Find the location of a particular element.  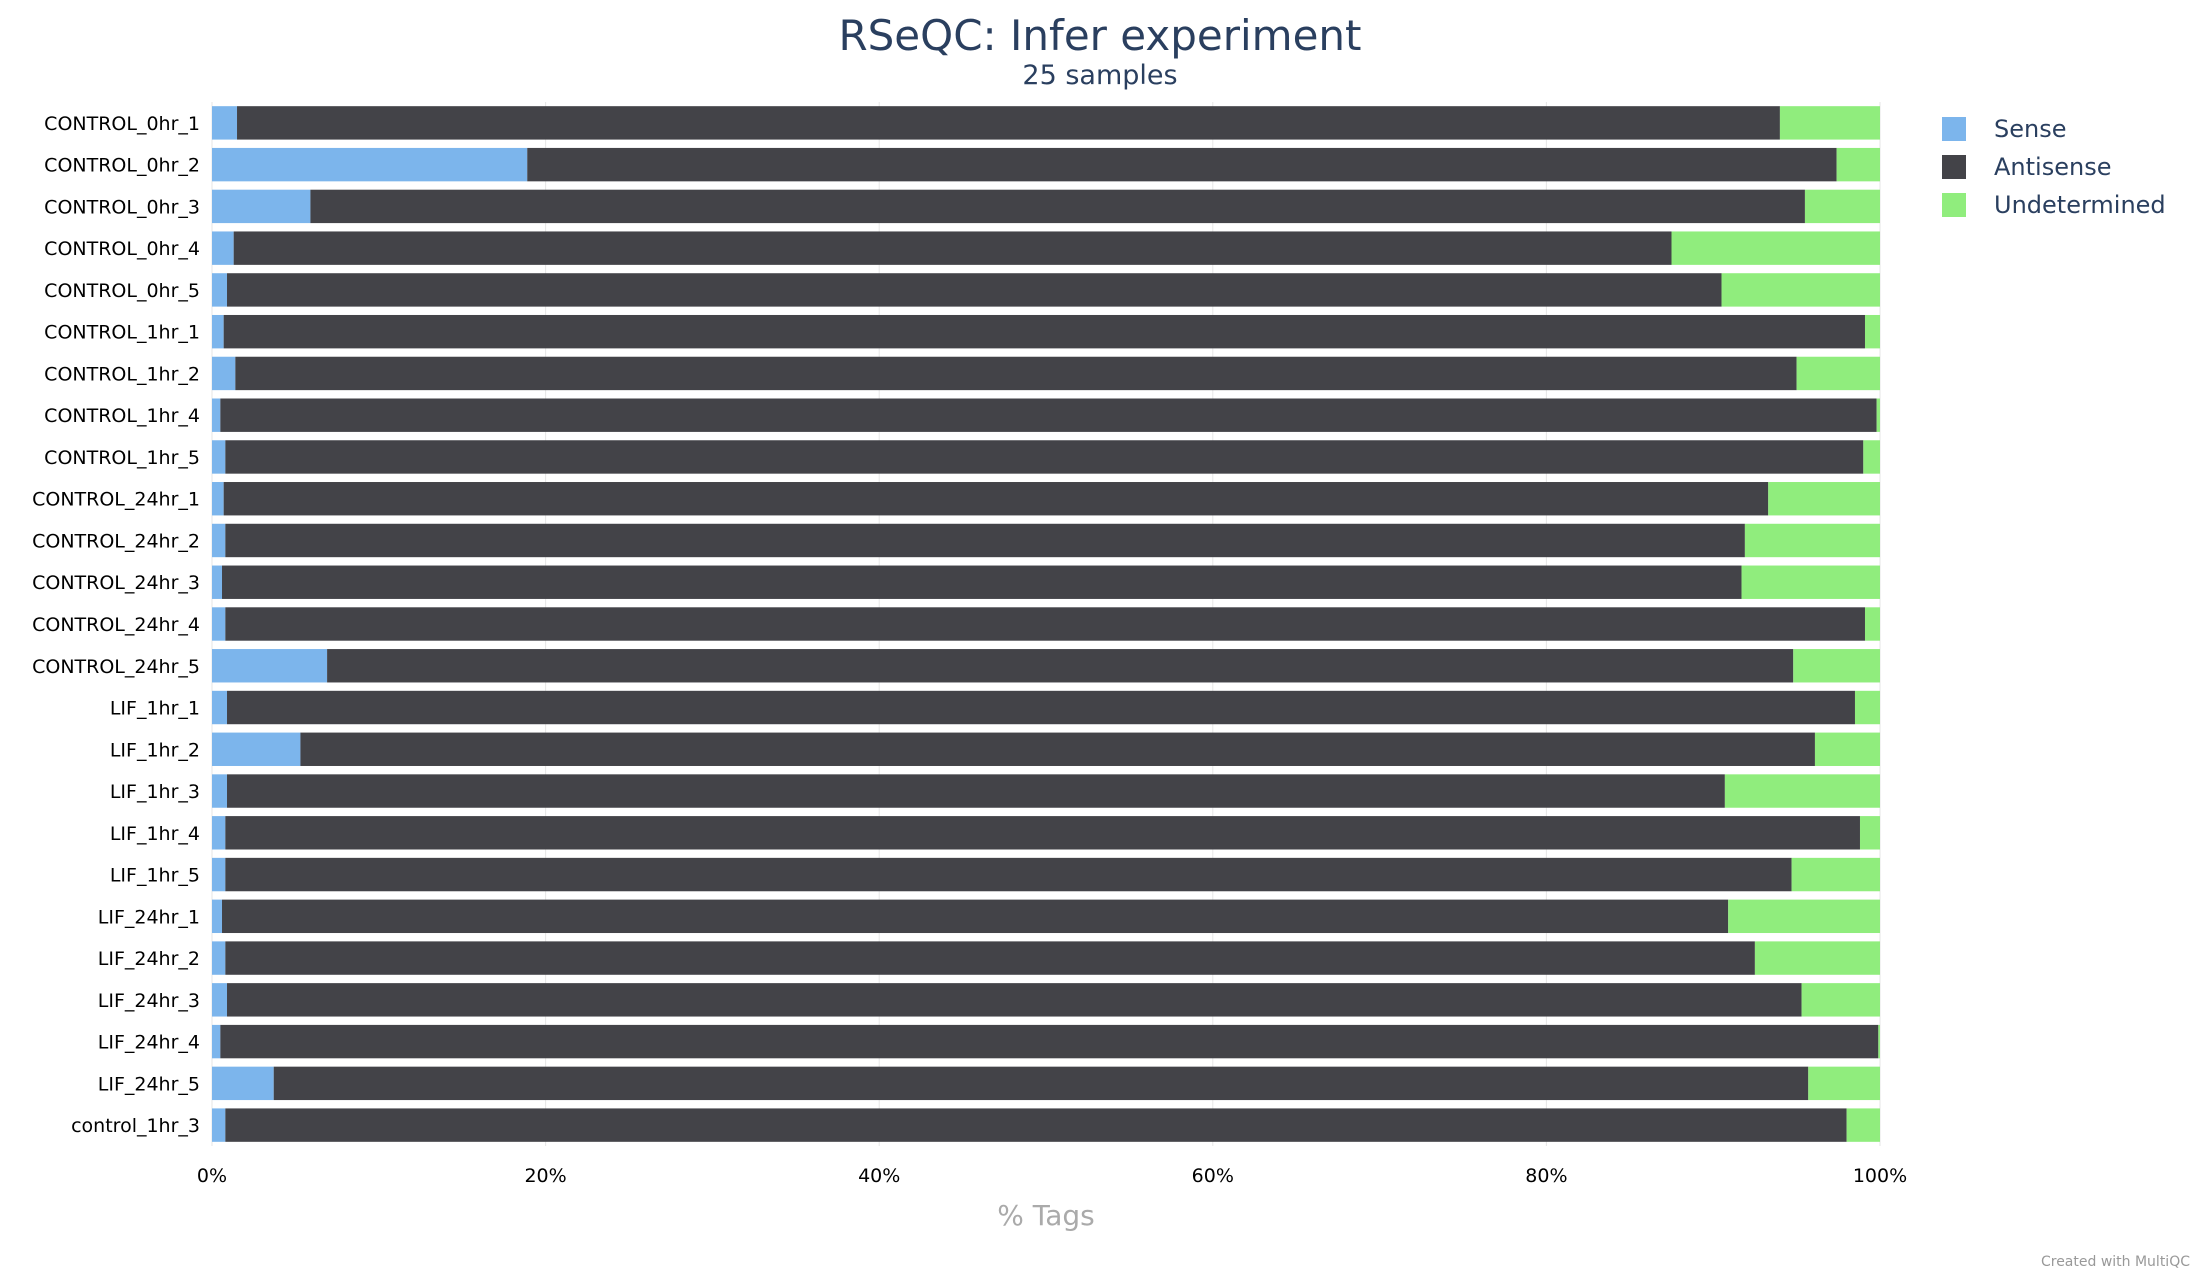

y-tick-label: LIF_1hr_1 is located at coordinates (155, 709).